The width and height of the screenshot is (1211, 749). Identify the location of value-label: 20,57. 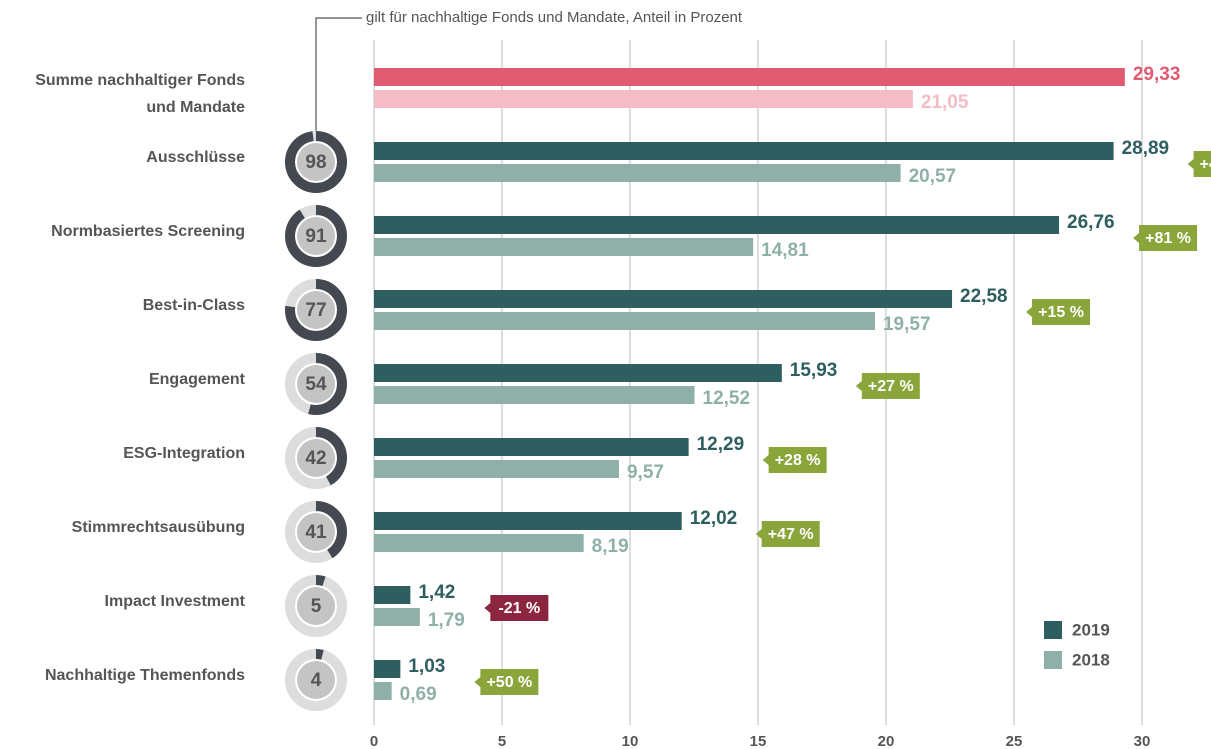
(933, 176).